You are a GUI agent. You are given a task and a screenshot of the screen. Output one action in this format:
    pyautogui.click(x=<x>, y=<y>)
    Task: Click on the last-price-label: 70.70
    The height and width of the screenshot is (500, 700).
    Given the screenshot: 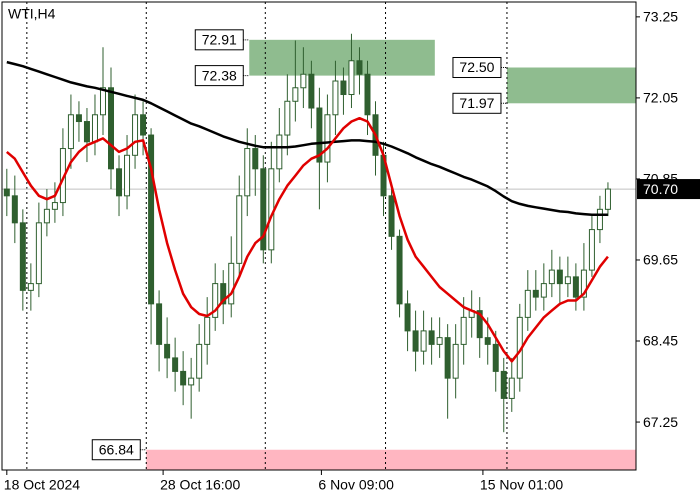 What is the action you would take?
    pyautogui.click(x=660, y=189)
    